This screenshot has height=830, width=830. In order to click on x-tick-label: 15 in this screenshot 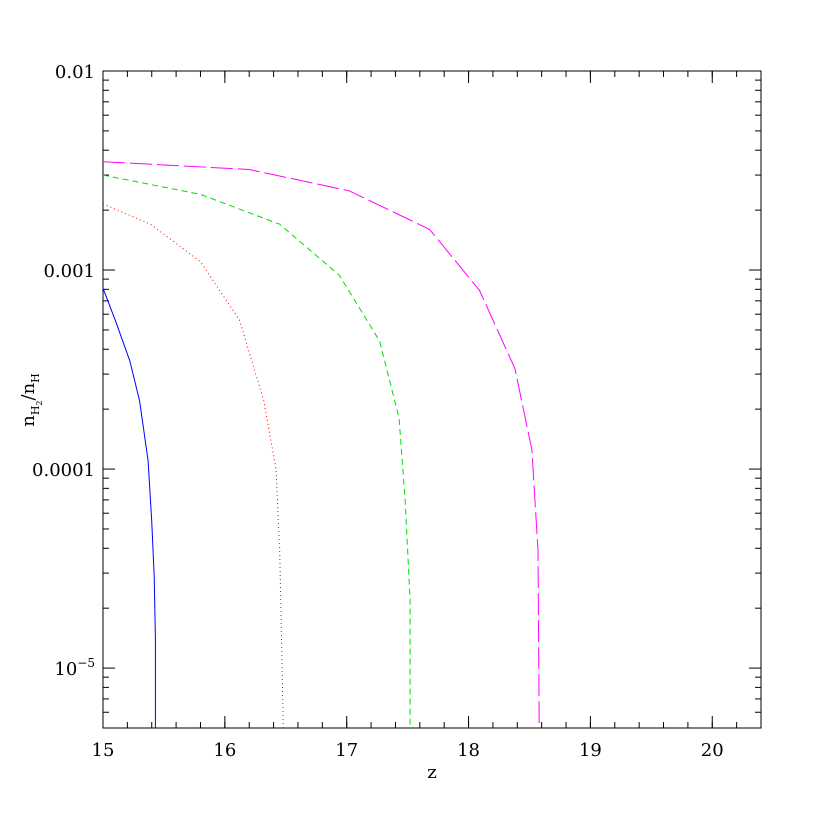, I will do `click(103, 750)`.